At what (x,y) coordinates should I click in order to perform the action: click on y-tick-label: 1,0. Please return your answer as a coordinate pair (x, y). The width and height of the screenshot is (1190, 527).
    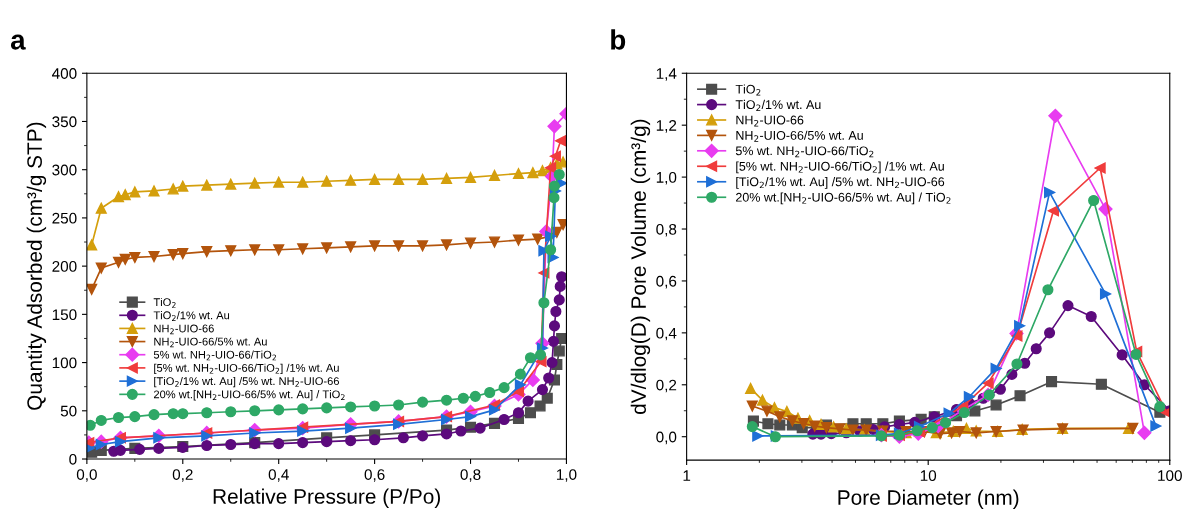
    Looking at the image, I should click on (666, 178).